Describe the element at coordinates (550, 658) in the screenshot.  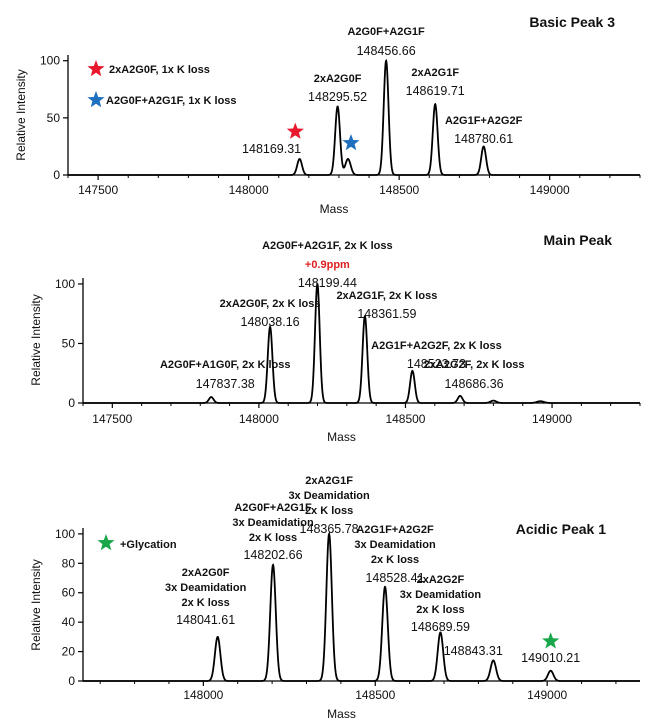
I see `peak-mass-label: 149010.21` at that location.